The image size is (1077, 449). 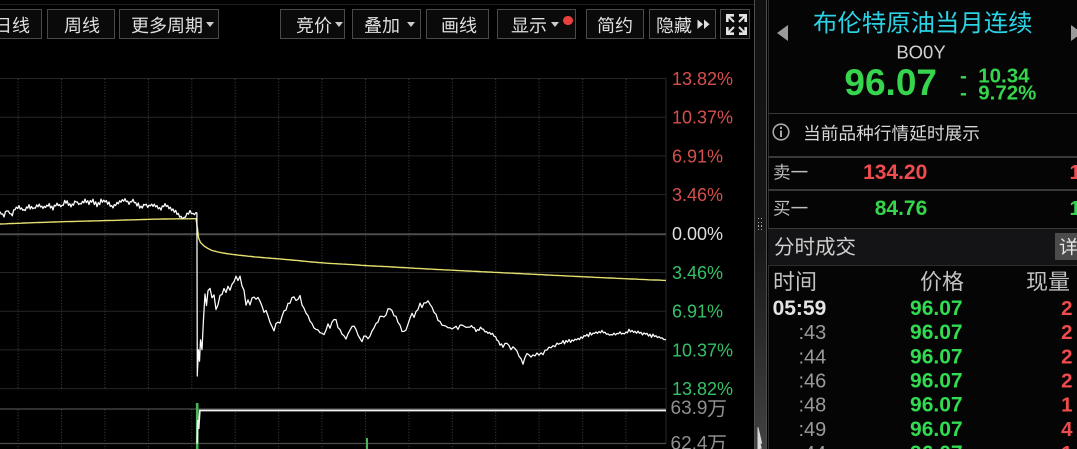 What do you see at coordinates (812, 430) in the screenshot?
I see `svg-text: :49` at bounding box center [812, 430].